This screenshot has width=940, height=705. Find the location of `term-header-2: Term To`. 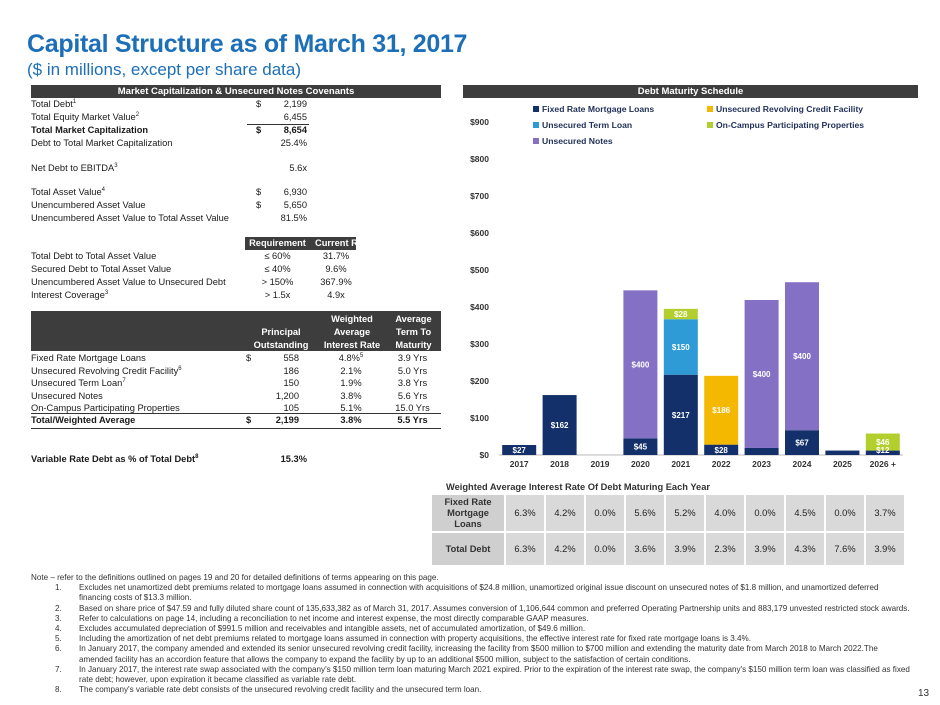

term-header-2: Term To is located at coordinates (413, 332).